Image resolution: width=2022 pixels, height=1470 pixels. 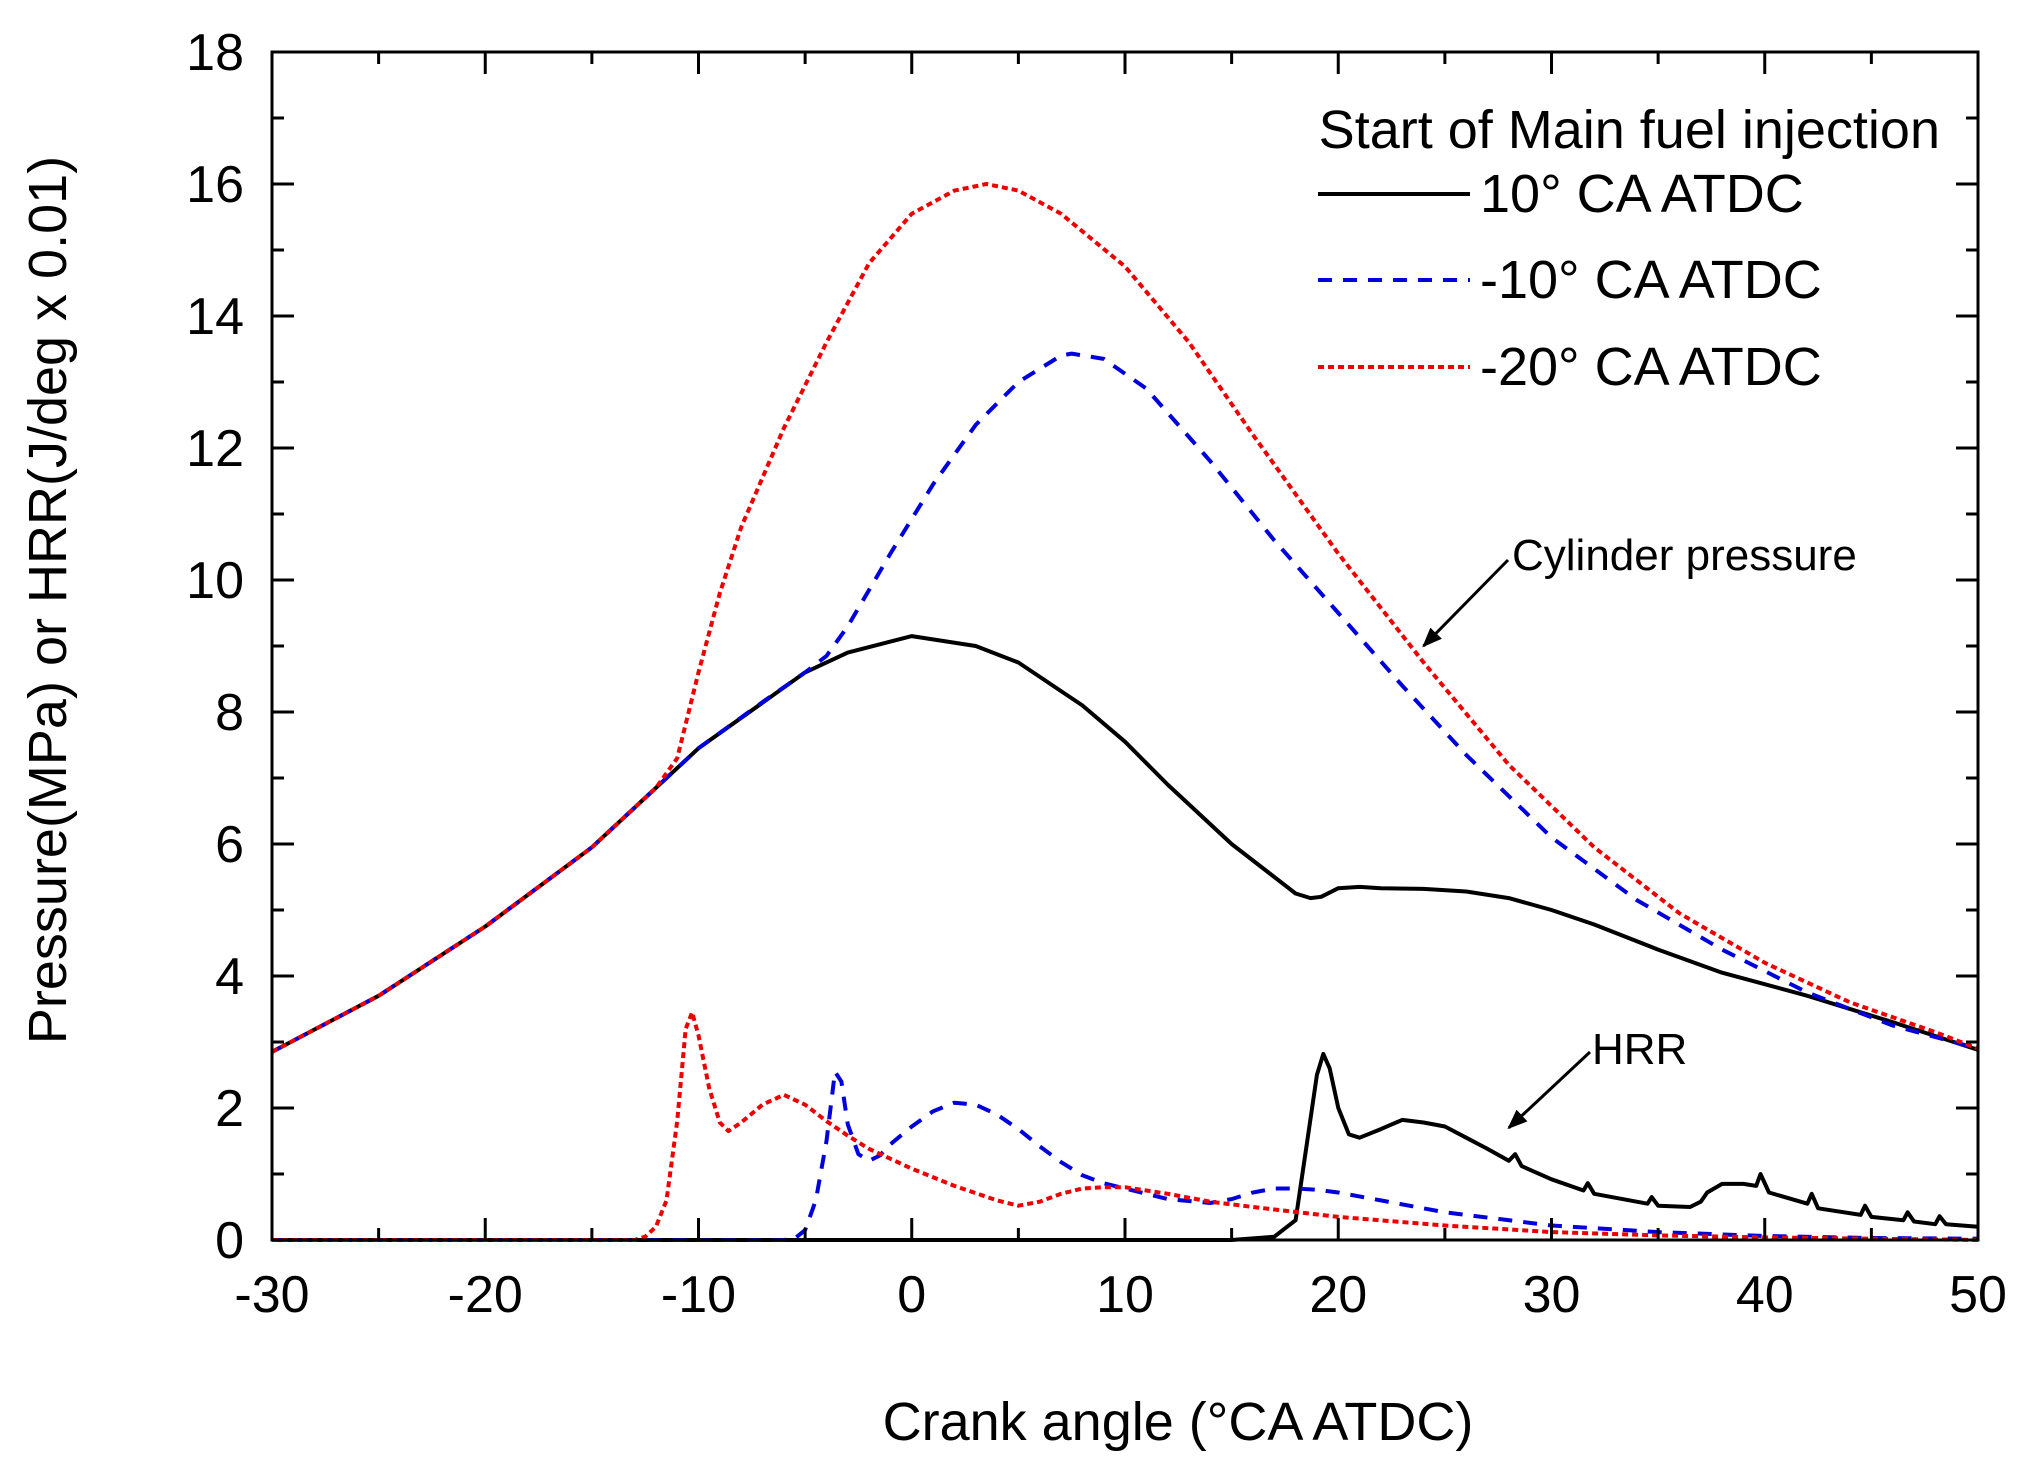 What do you see at coordinates (215, 185) in the screenshot?
I see `y-tick-label: 16` at bounding box center [215, 185].